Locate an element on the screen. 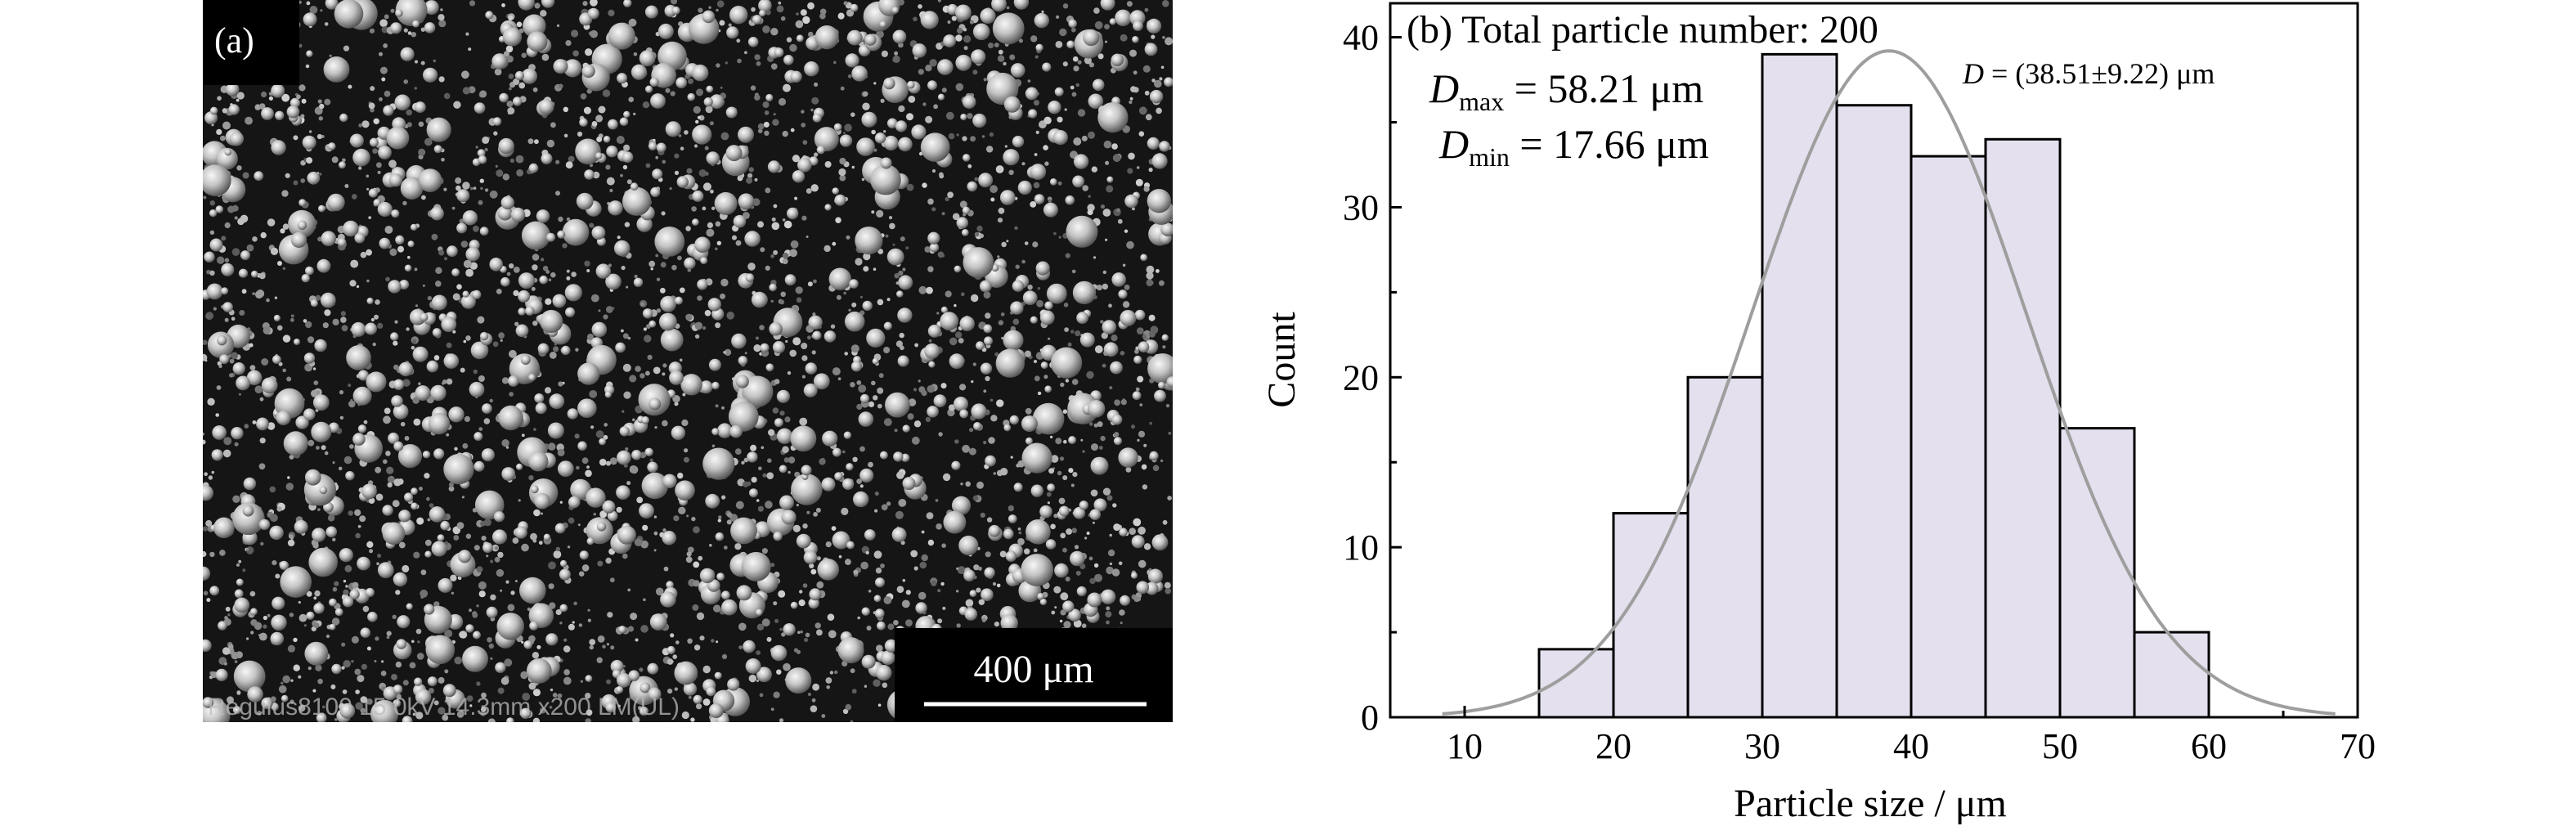 This screenshot has height=835, width=2576. scale-bar-label: 400 μm is located at coordinates (1033, 669).